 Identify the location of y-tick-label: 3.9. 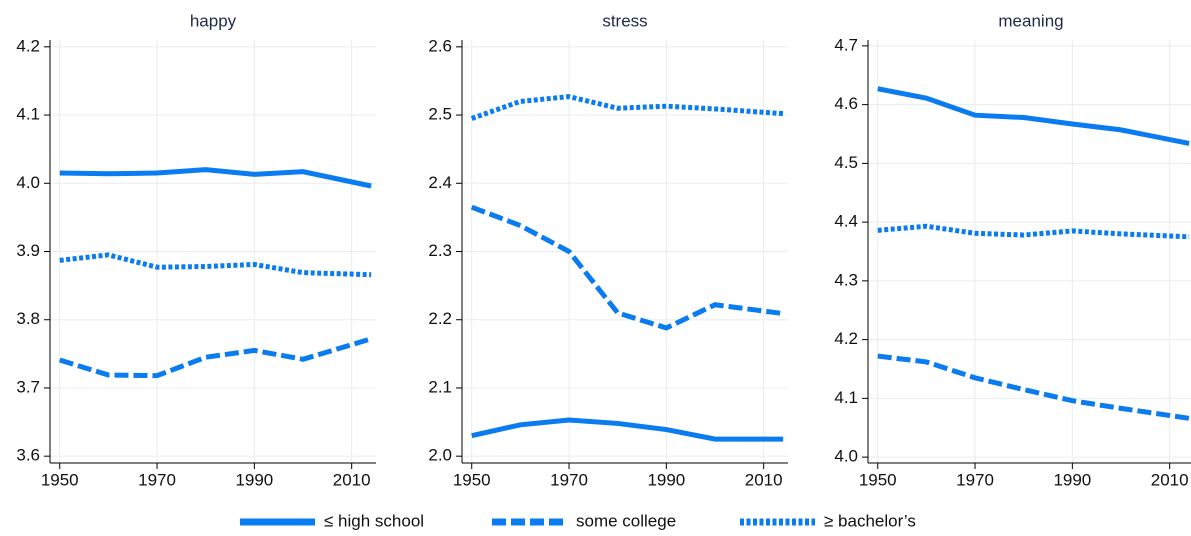
(28, 250).